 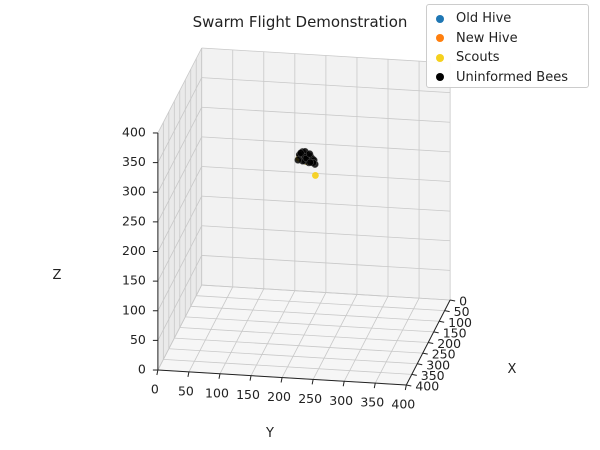 What do you see at coordinates (138, 339) in the screenshot?
I see `z-tick-label: 50` at bounding box center [138, 339].